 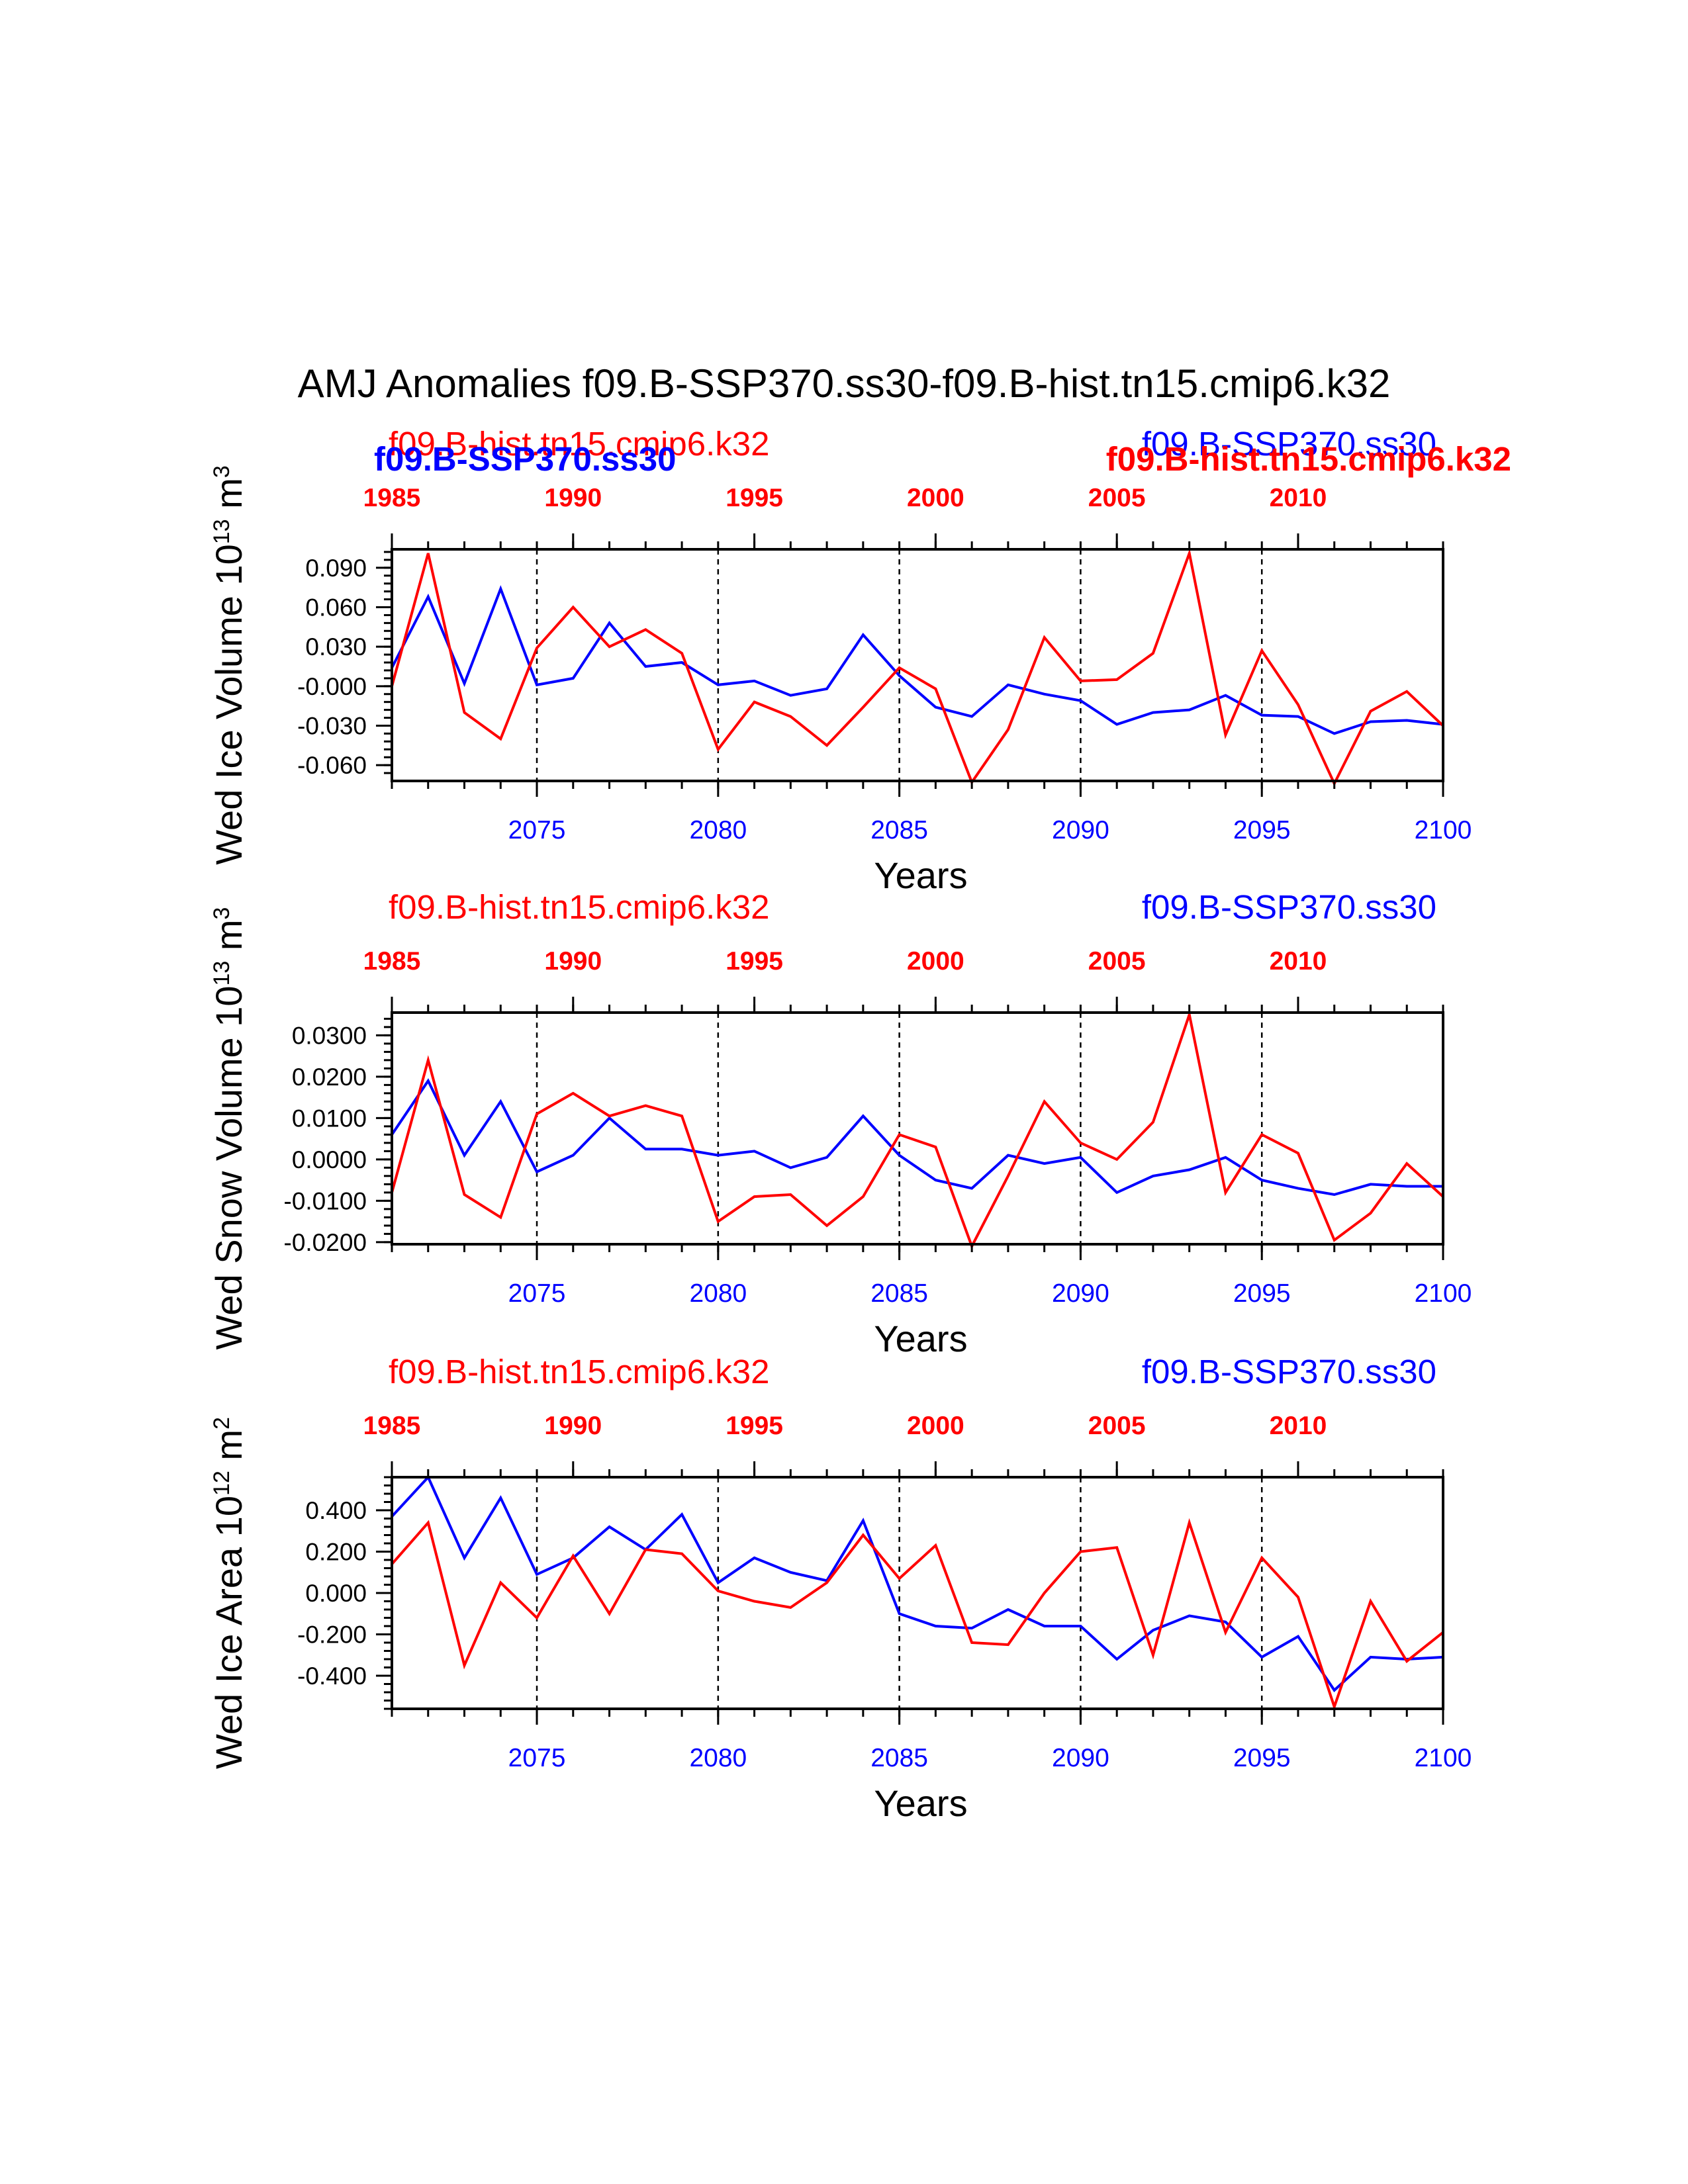 What do you see at coordinates (329, 1118) in the screenshot?
I see `y-tick-label: 0.0100` at bounding box center [329, 1118].